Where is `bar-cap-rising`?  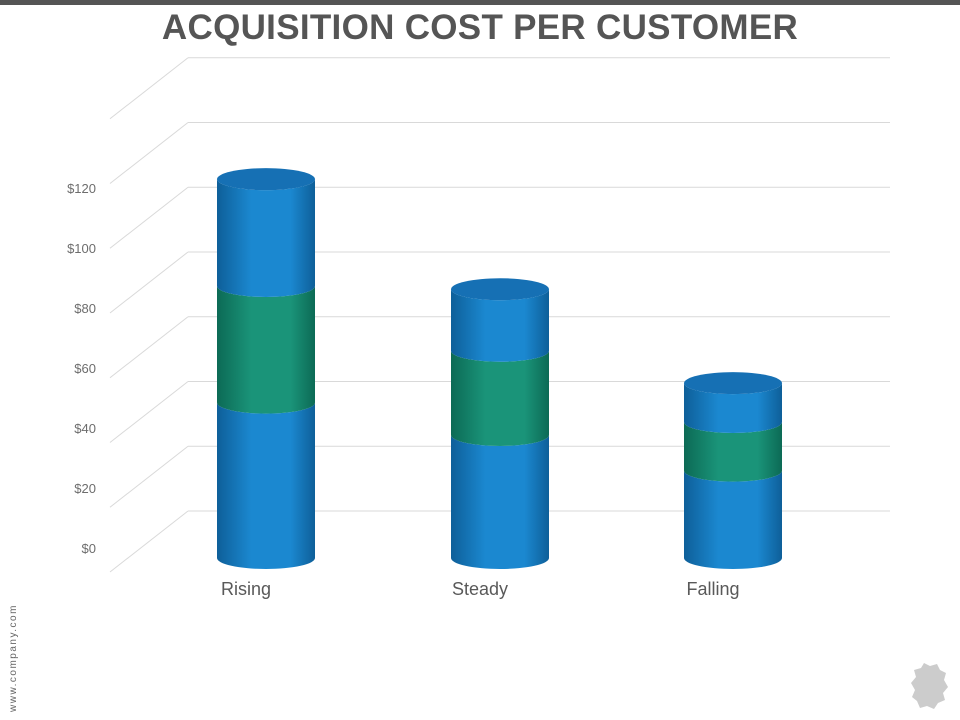 bar-cap-rising is located at coordinates (266, 179).